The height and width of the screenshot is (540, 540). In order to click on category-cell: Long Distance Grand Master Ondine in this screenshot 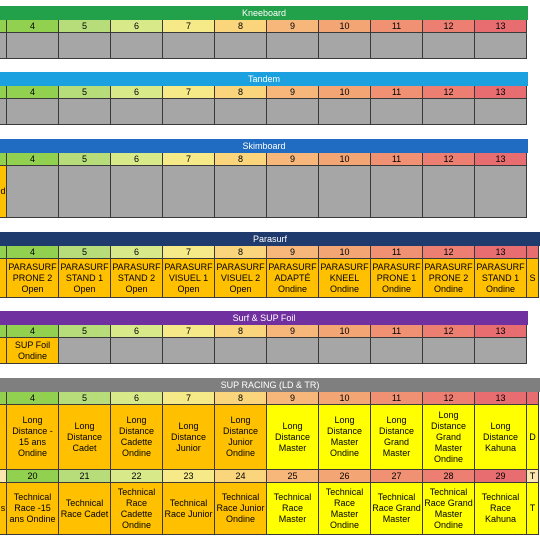, I will do `click(449, 437)`.